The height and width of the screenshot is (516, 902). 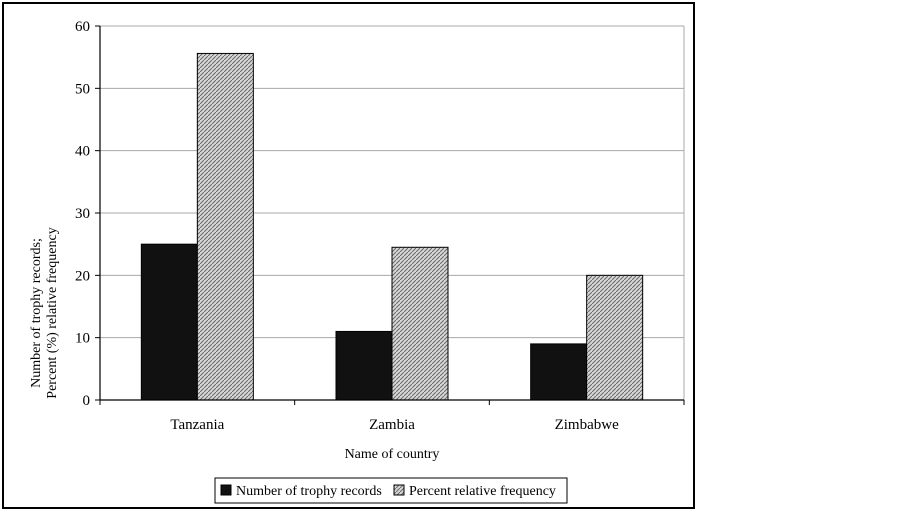 I want to click on x-axis-title: Name of country, so click(x=392, y=454).